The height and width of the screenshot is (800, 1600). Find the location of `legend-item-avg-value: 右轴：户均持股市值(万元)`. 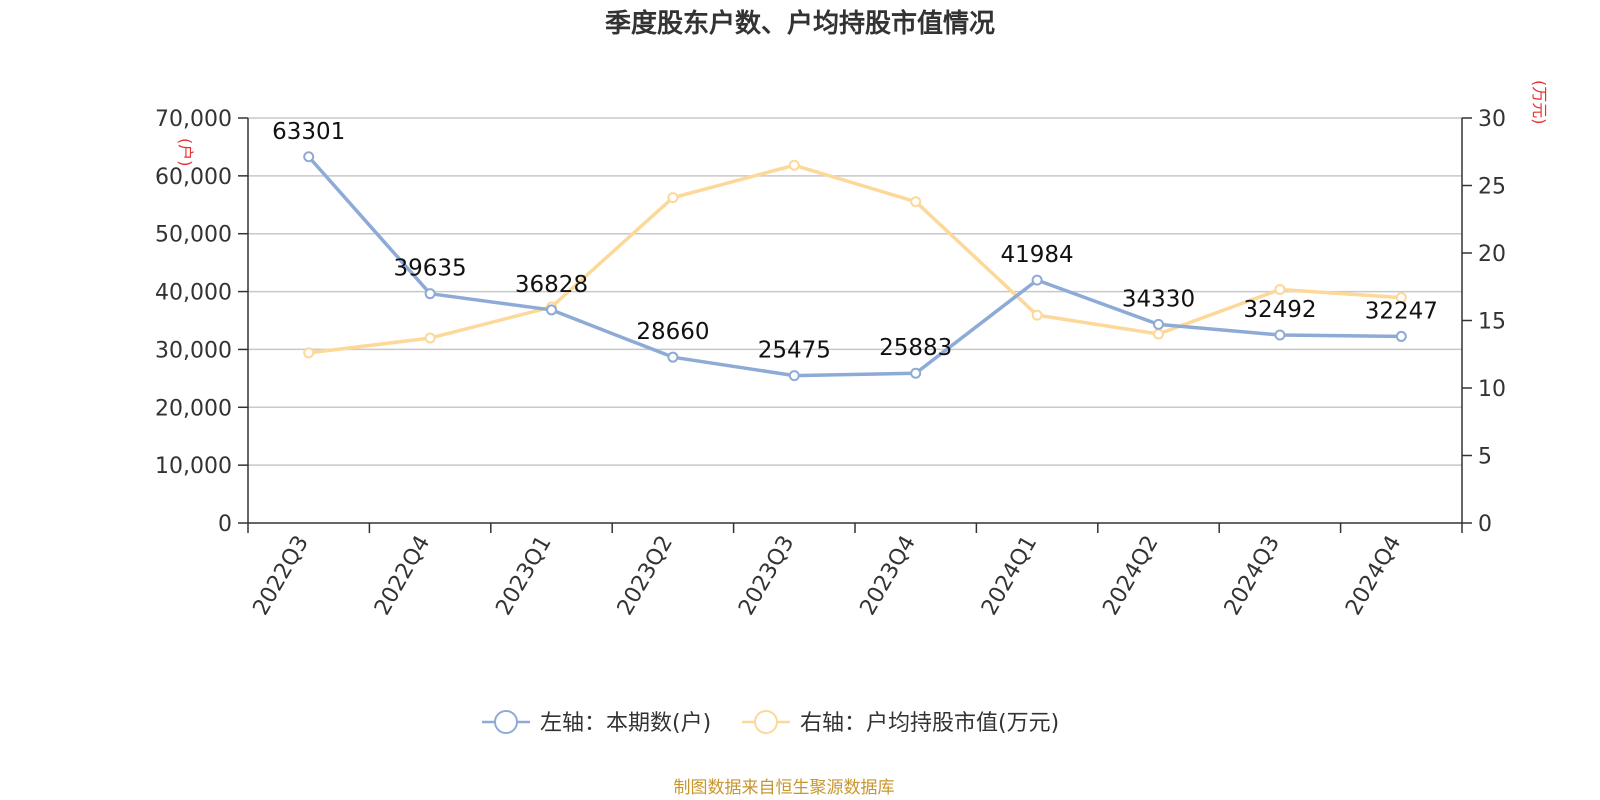

legend-item-avg-value: 右轴：户均持股市值(万元) is located at coordinates (900, 723).